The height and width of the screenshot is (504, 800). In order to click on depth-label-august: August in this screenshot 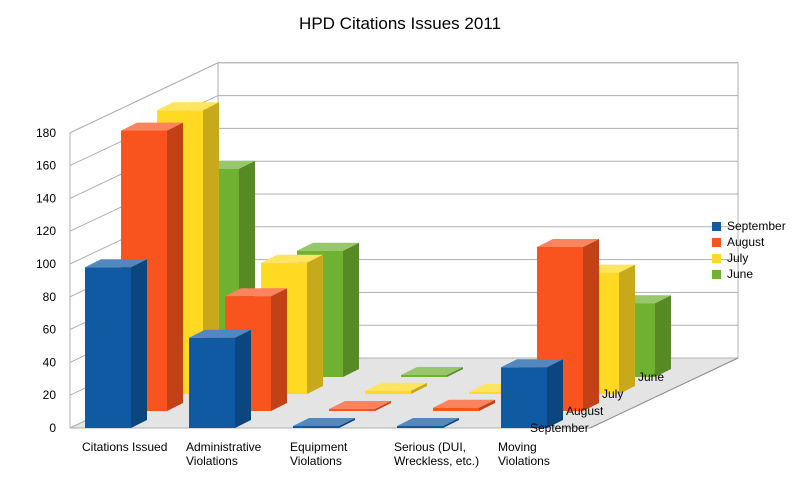, I will do `click(585, 411)`.